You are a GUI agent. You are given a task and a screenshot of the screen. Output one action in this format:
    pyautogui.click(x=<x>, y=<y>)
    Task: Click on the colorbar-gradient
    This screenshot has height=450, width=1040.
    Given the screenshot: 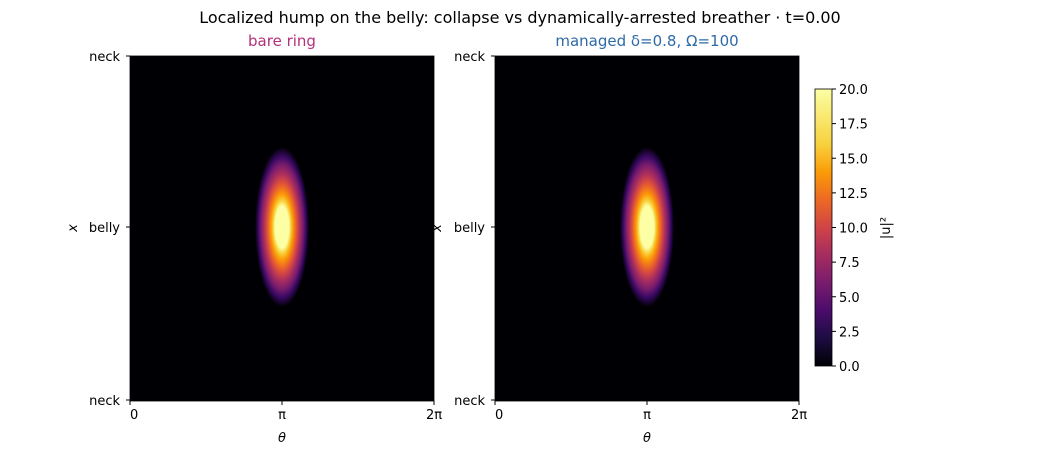 What is the action you would take?
    pyautogui.click(x=823, y=227)
    